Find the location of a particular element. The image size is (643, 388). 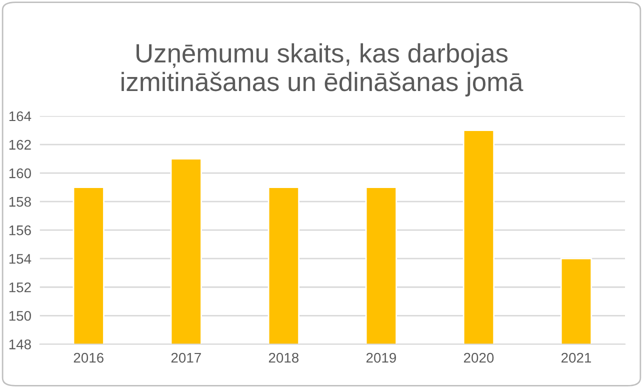

x-tick-label: 2018 is located at coordinates (283, 357).